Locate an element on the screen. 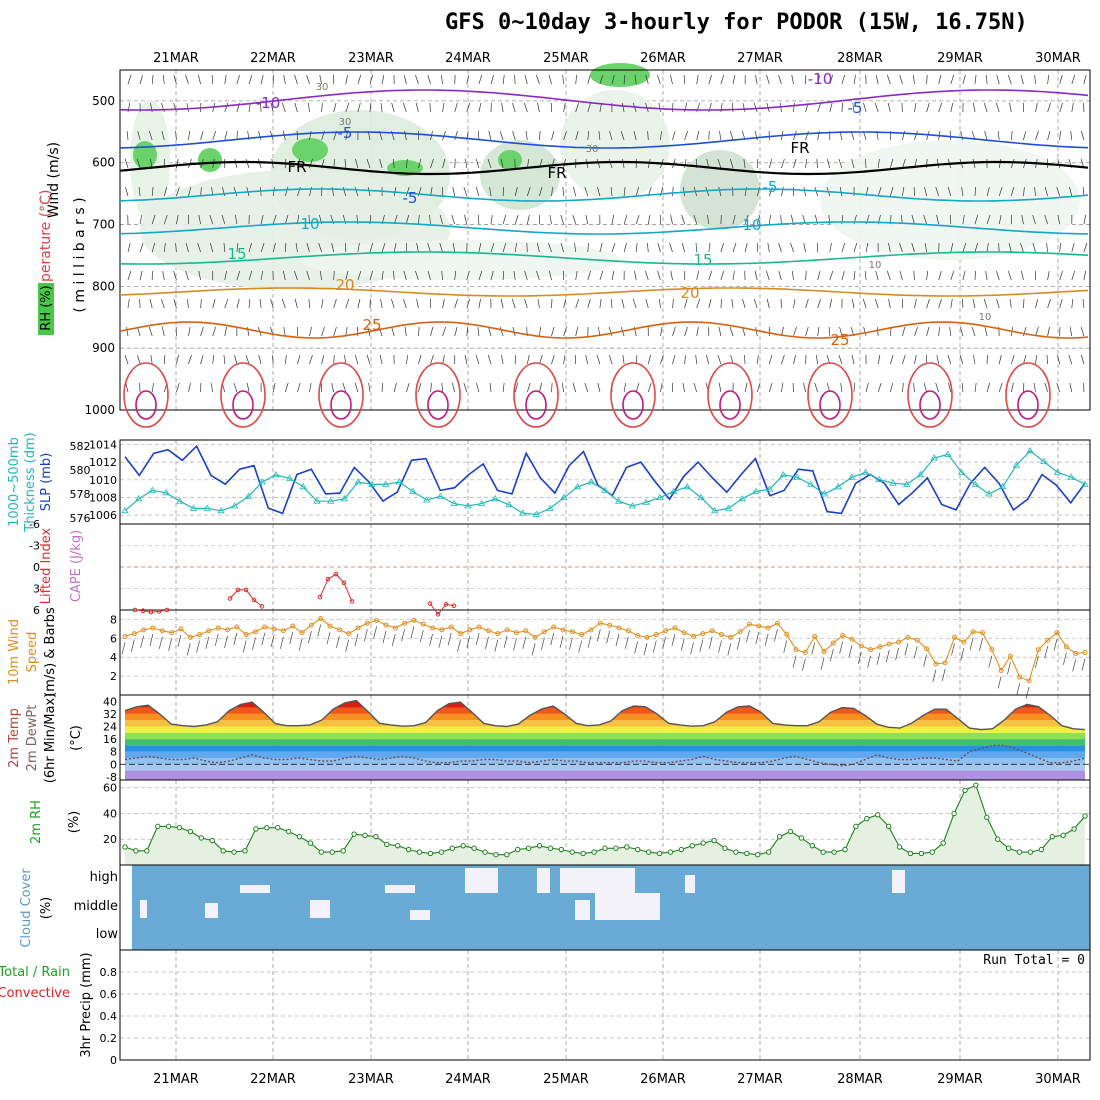 The width and height of the screenshot is (1100, 1100). ylabel-wind10m-1: 10m Wind is located at coordinates (14, 652).